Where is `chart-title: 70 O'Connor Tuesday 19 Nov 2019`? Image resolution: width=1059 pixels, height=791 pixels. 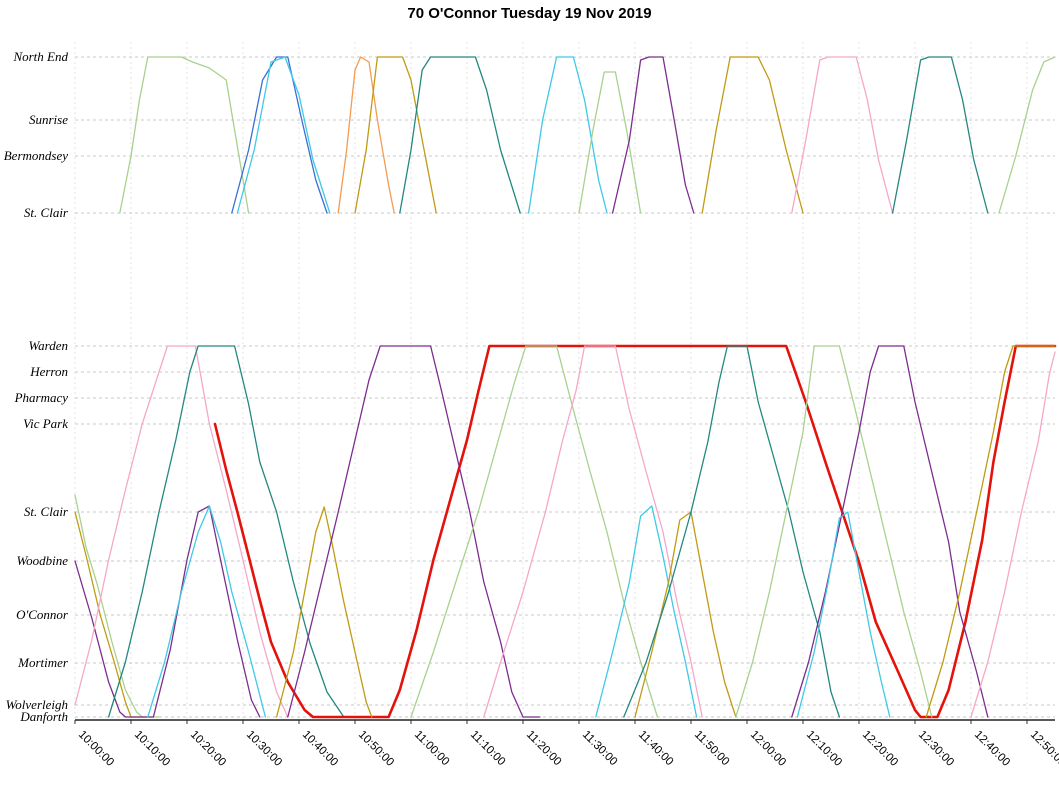 chart-title: 70 O'Connor Tuesday 19 Nov 2019 is located at coordinates (529, 13).